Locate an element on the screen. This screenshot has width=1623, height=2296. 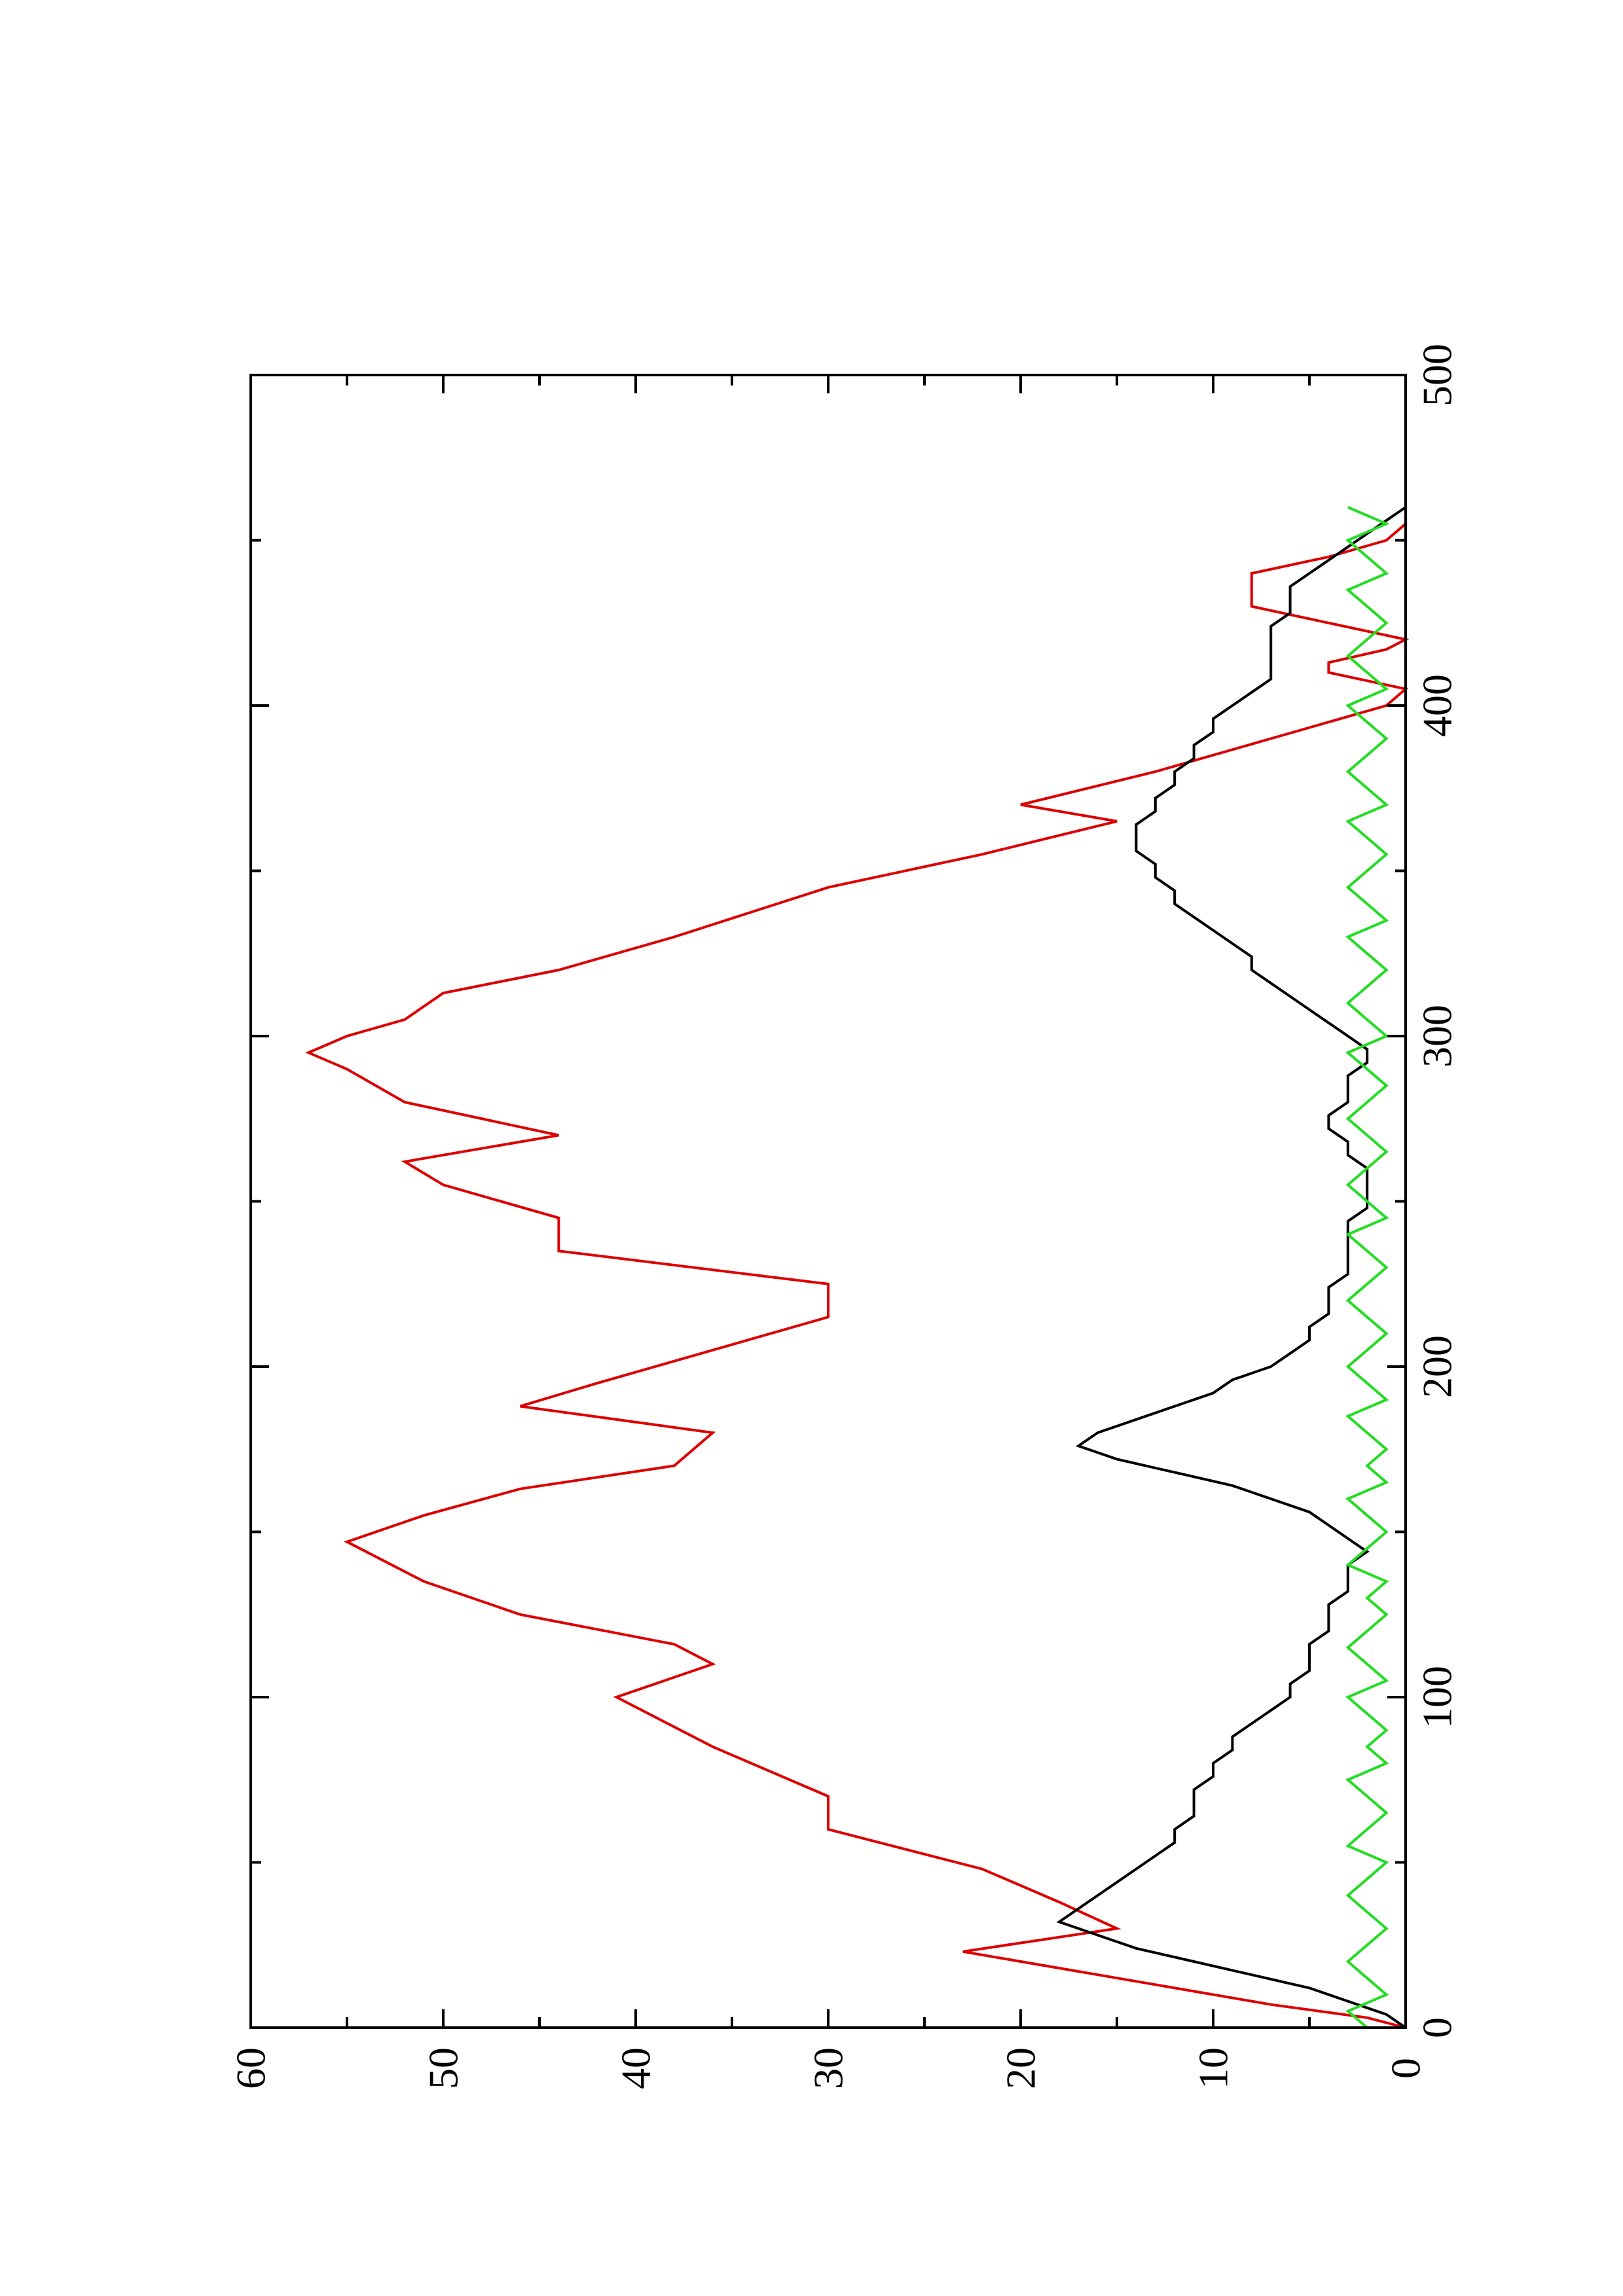
y-tick-label: 0 is located at coordinates (1406, 2068).